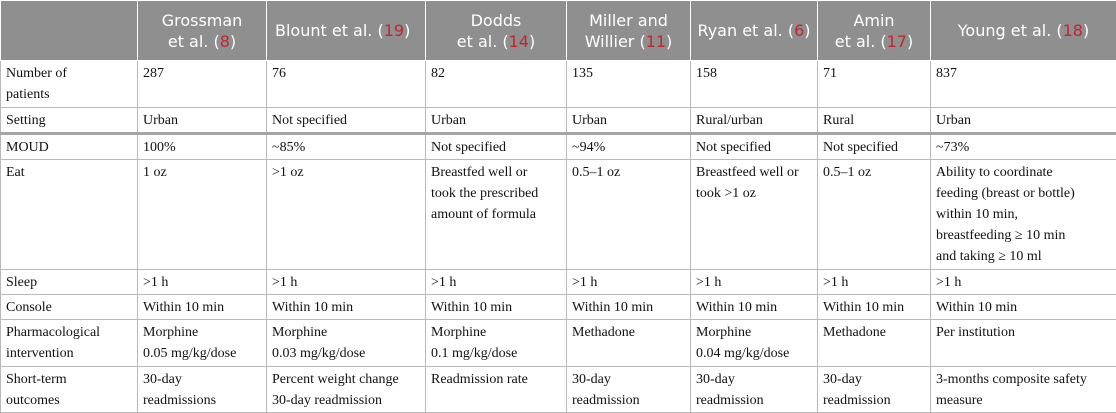 Image resolution: width=1116 pixels, height=413 pixels. What do you see at coordinates (15, 172) in the screenshot?
I see `row-label-text: Eat` at bounding box center [15, 172].